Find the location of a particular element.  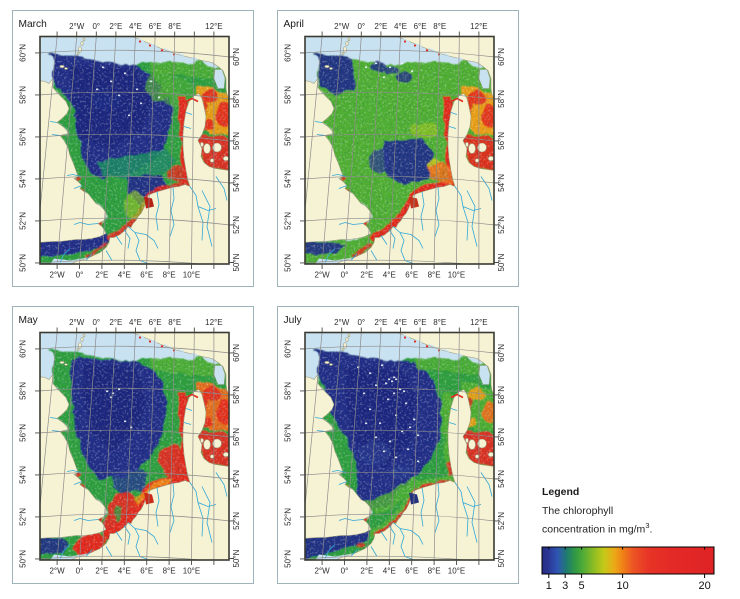

svg-text: July is located at coordinates (293, 320).